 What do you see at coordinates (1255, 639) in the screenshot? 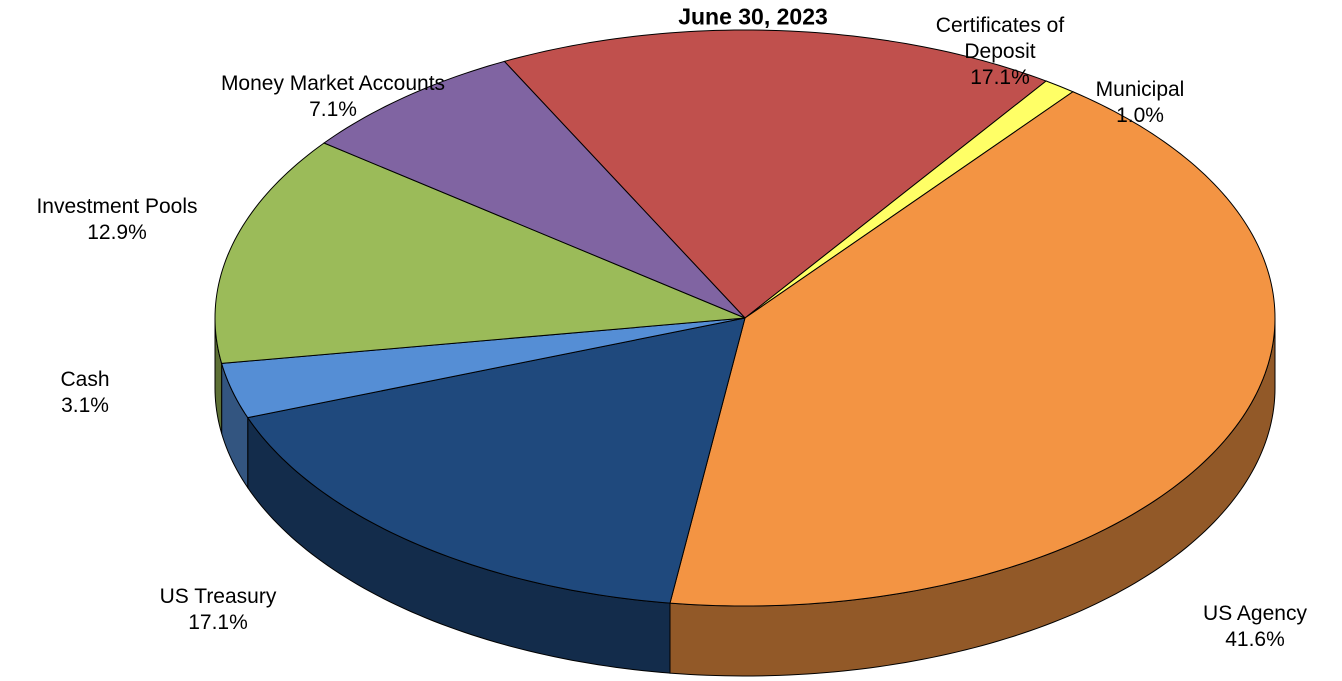
I see `value-label: 41.6%` at bounding box center [1255, 639].